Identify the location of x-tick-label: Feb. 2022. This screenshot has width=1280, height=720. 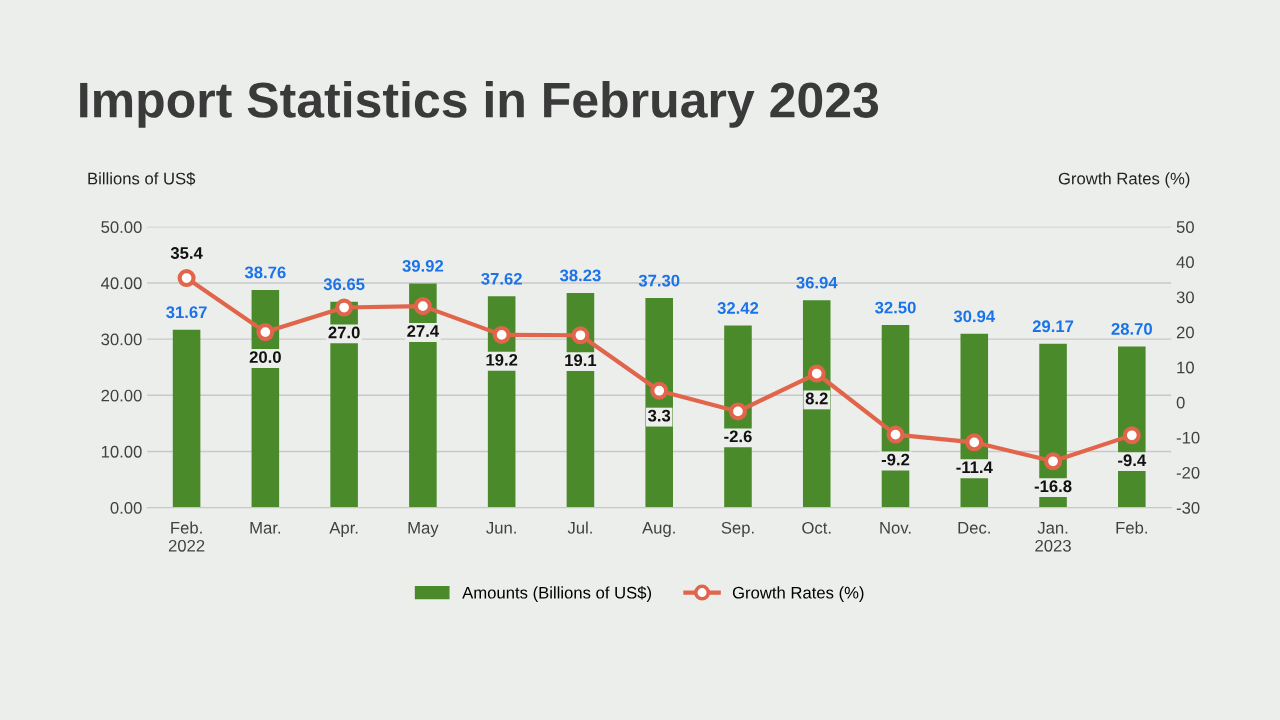
(186, 536).